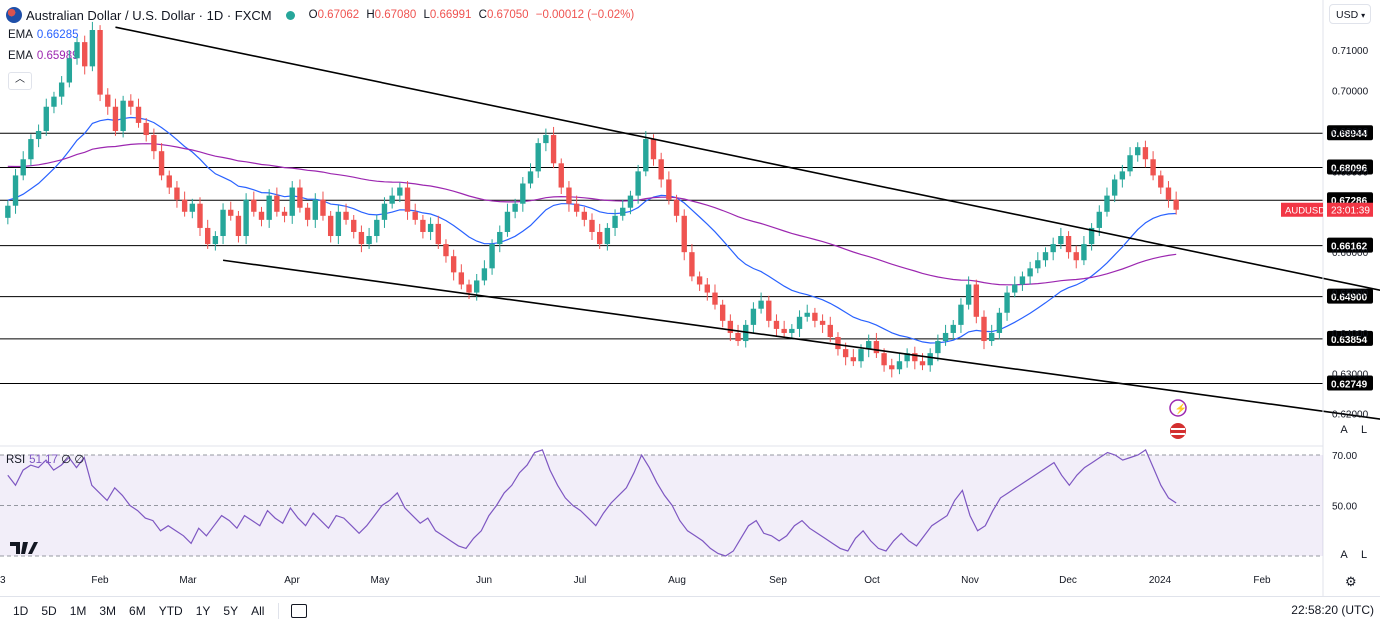 This screenshot has height=624, width=1380. Describe the element at coordinates (778, 580) in the screenshot. I see `time-tick-label: Sep` at that location.